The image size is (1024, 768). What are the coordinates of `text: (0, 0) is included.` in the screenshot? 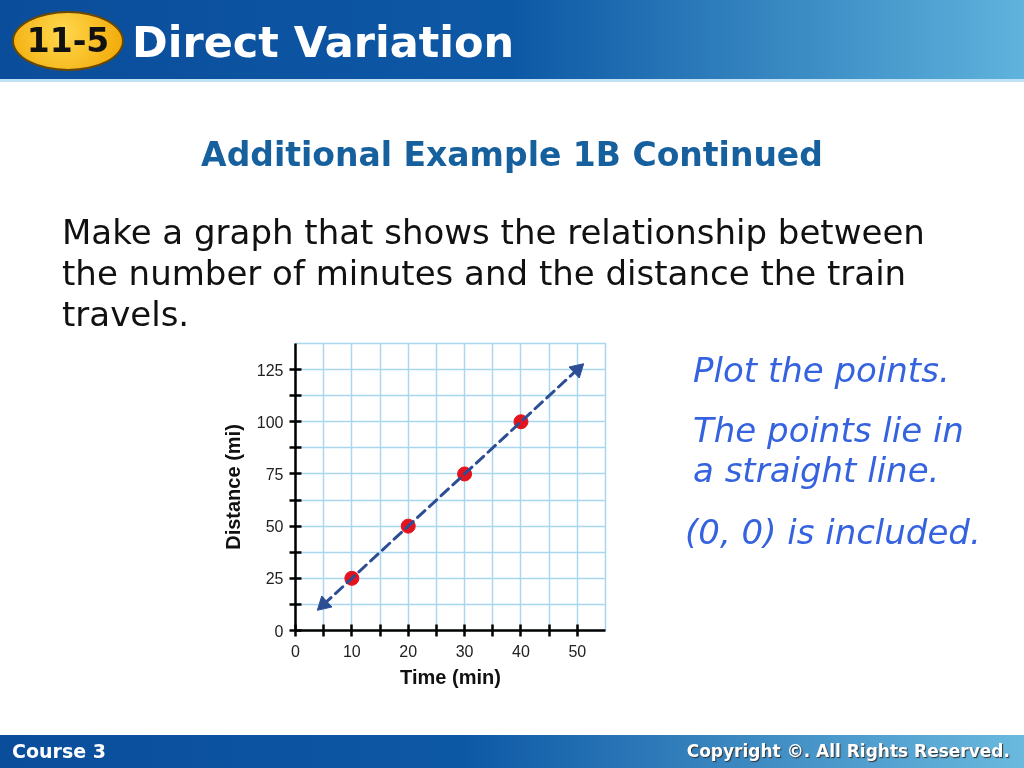 It's located at (833, 532).